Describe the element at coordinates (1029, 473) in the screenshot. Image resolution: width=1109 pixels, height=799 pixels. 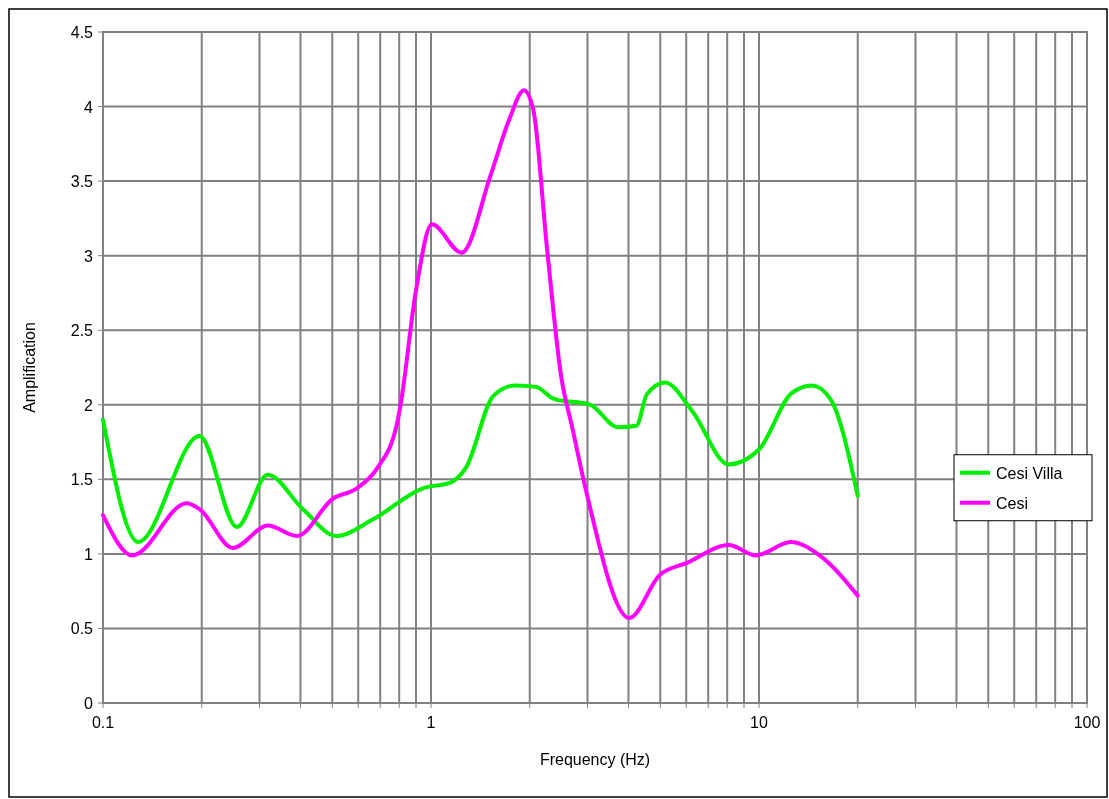
I see `legend-label: Cesi Villa` at that location.